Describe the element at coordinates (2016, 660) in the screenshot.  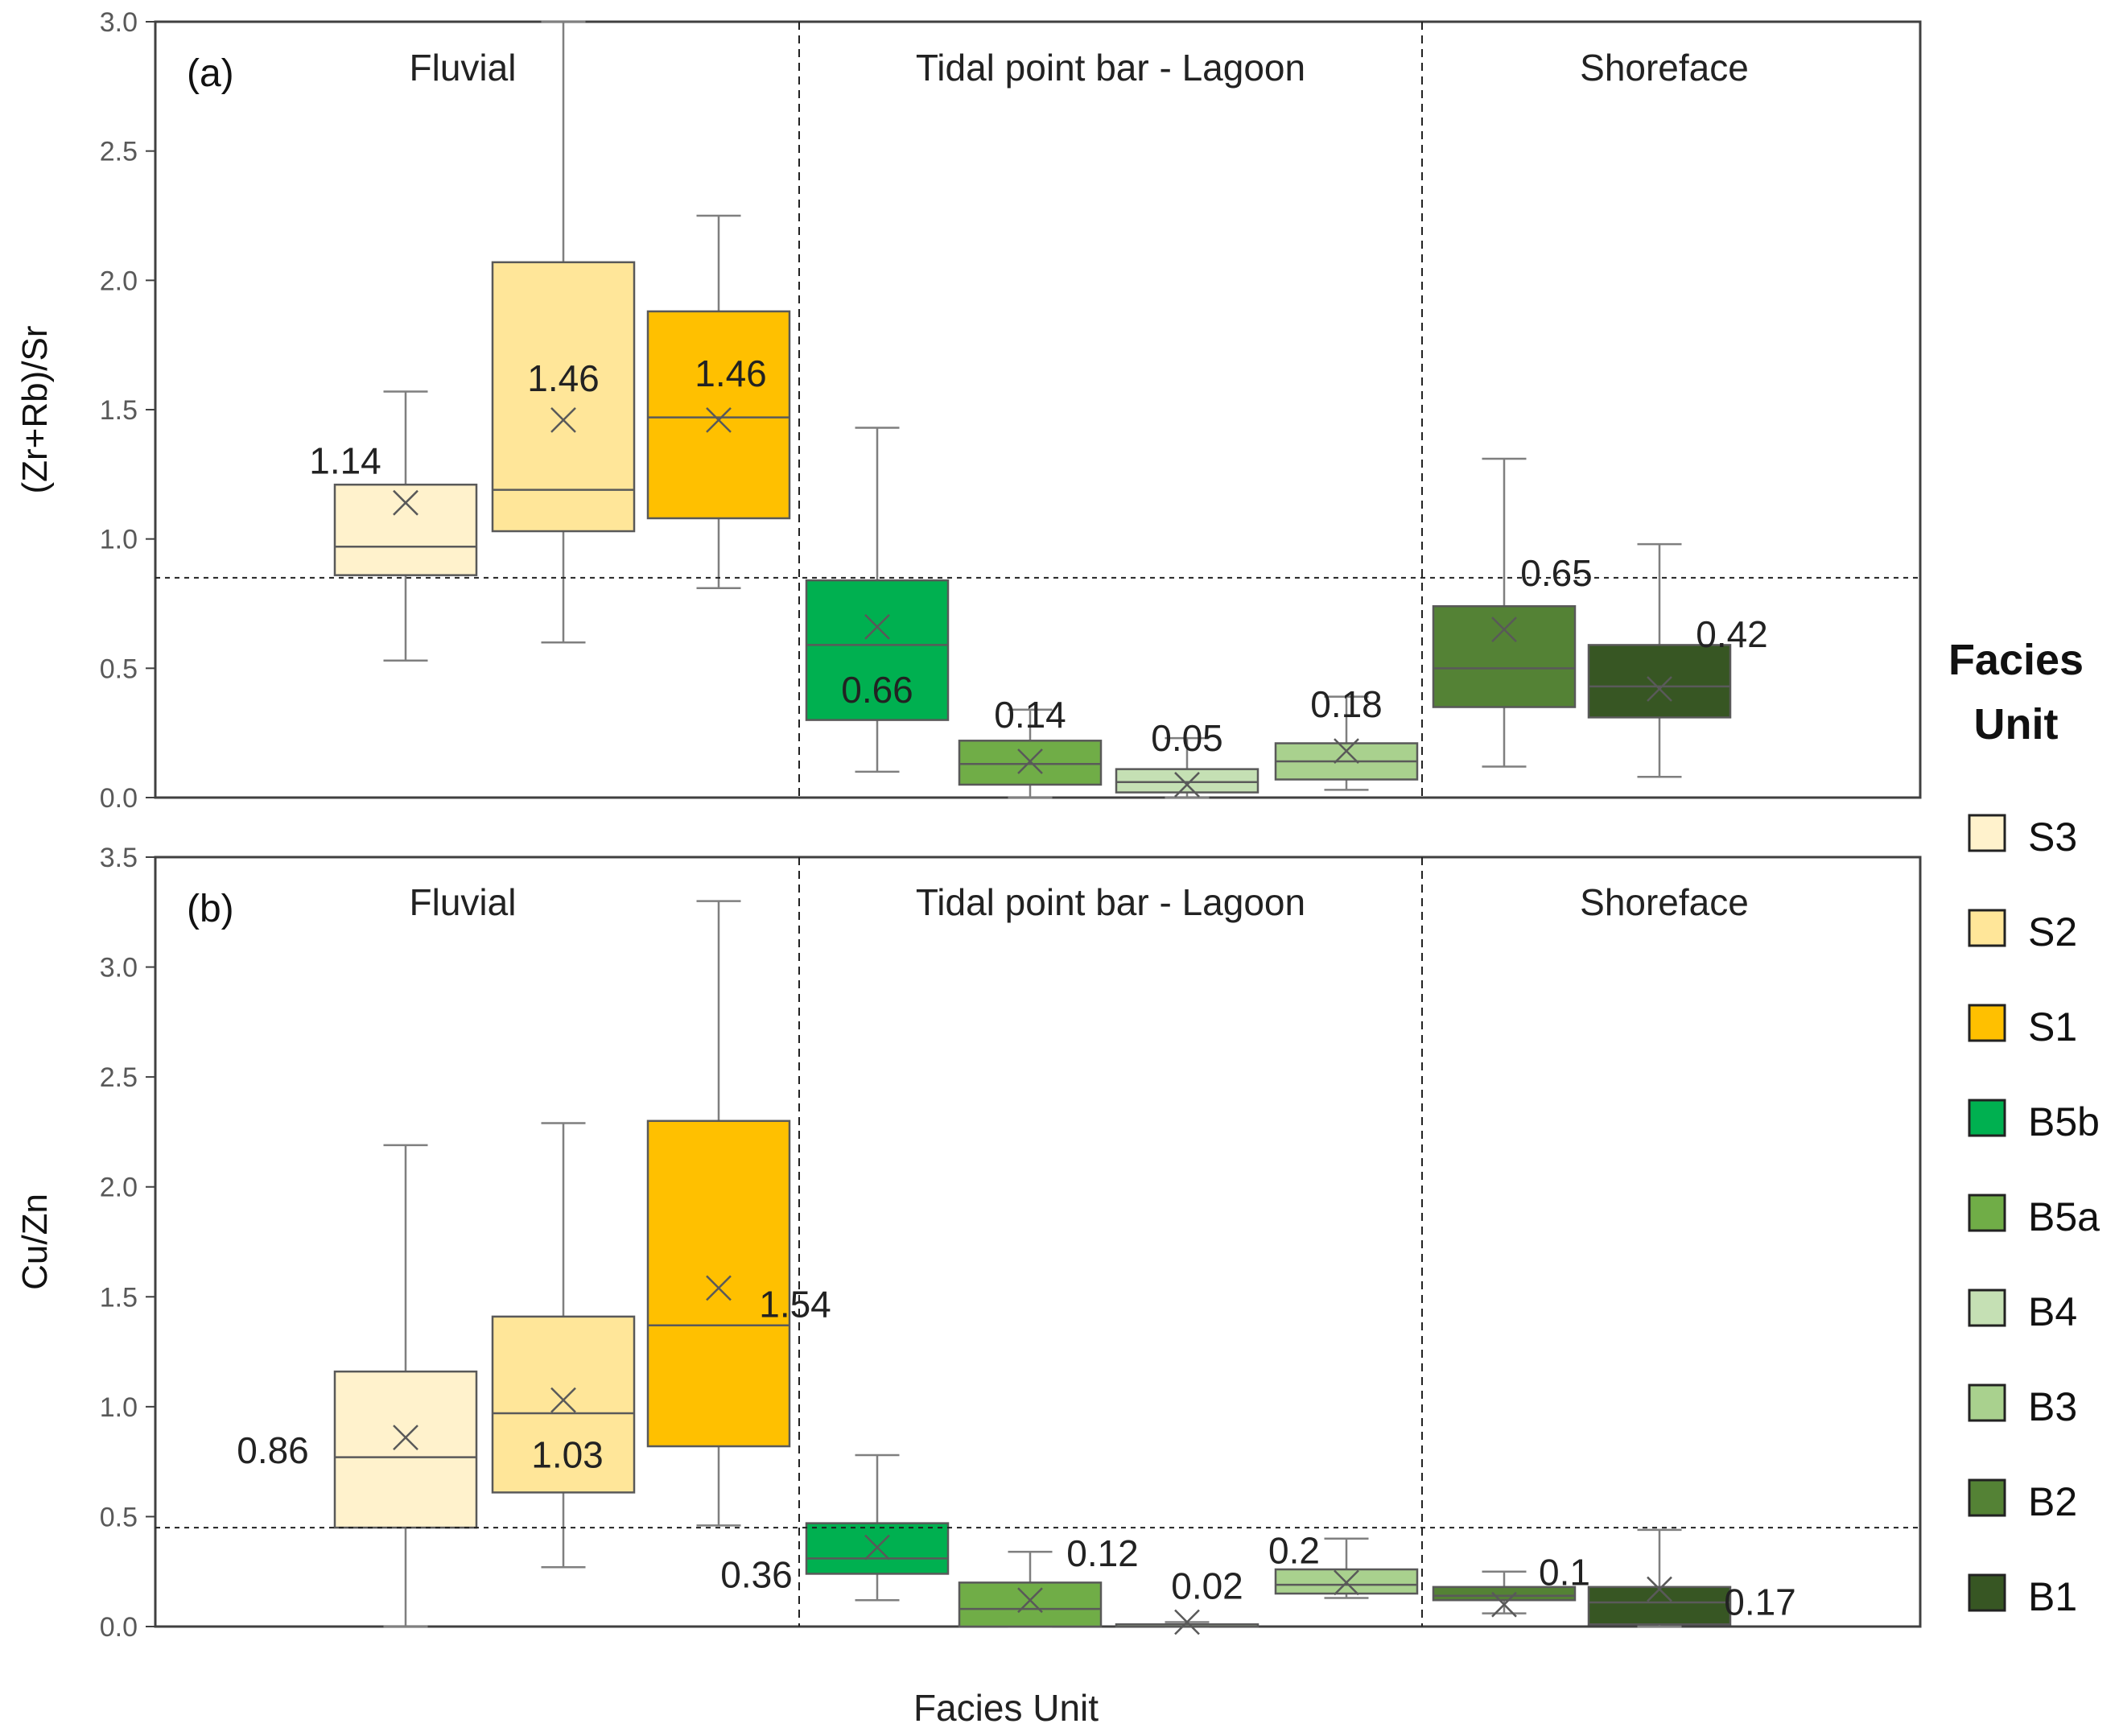
I see `legend-title: Facies` at that location.